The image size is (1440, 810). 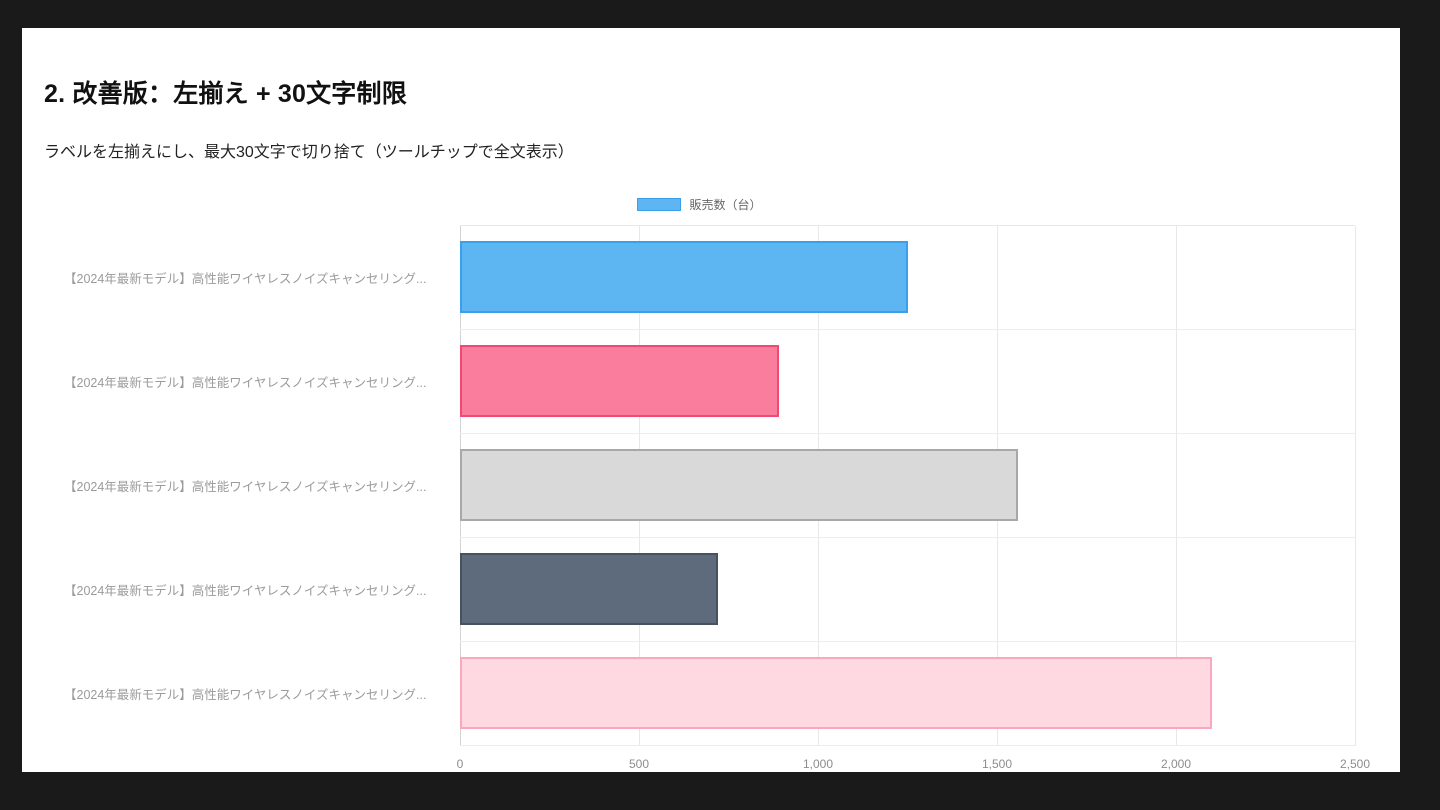 What do you see at coordinates (725, 205) in the screenshot?
I see `legend-label: 販売数（台）` at bounding box center [725, 205].